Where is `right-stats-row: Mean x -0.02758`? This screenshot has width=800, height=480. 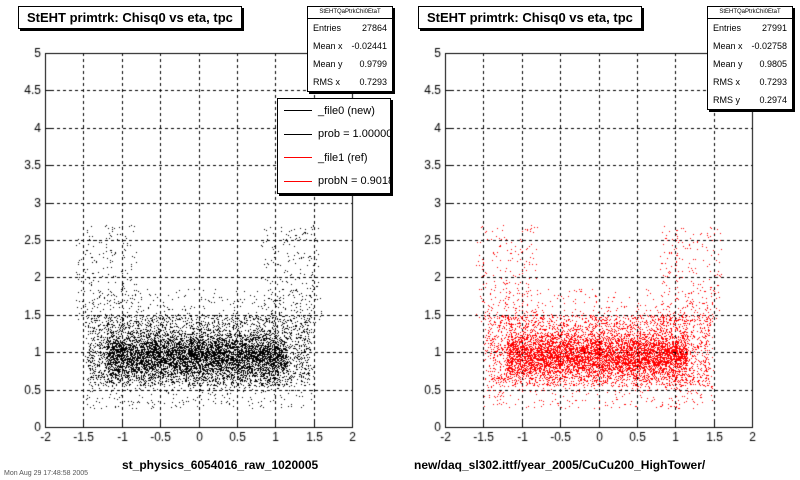
right-stats-row: Mean x -0.02758 is located at coordinates (750, 46).